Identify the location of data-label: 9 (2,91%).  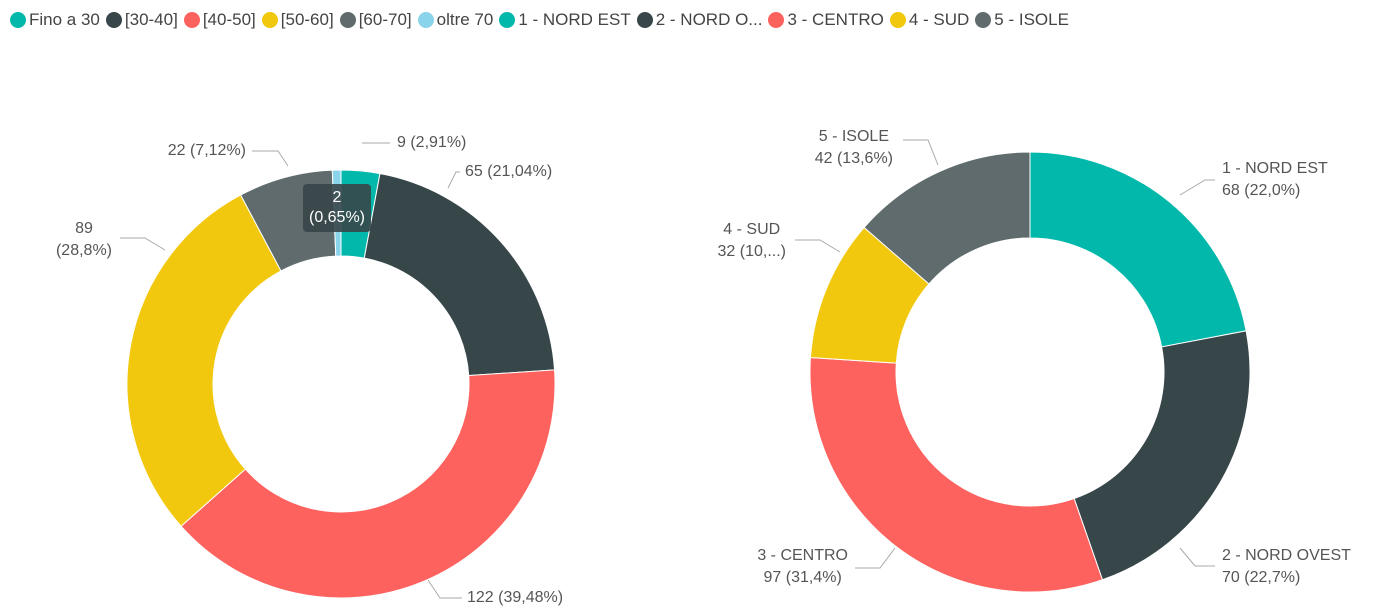
(431, 143).